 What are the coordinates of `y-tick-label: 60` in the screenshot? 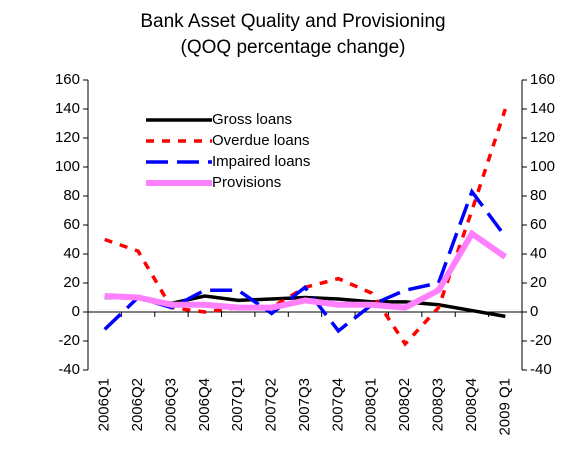 It's located at (71, 224).